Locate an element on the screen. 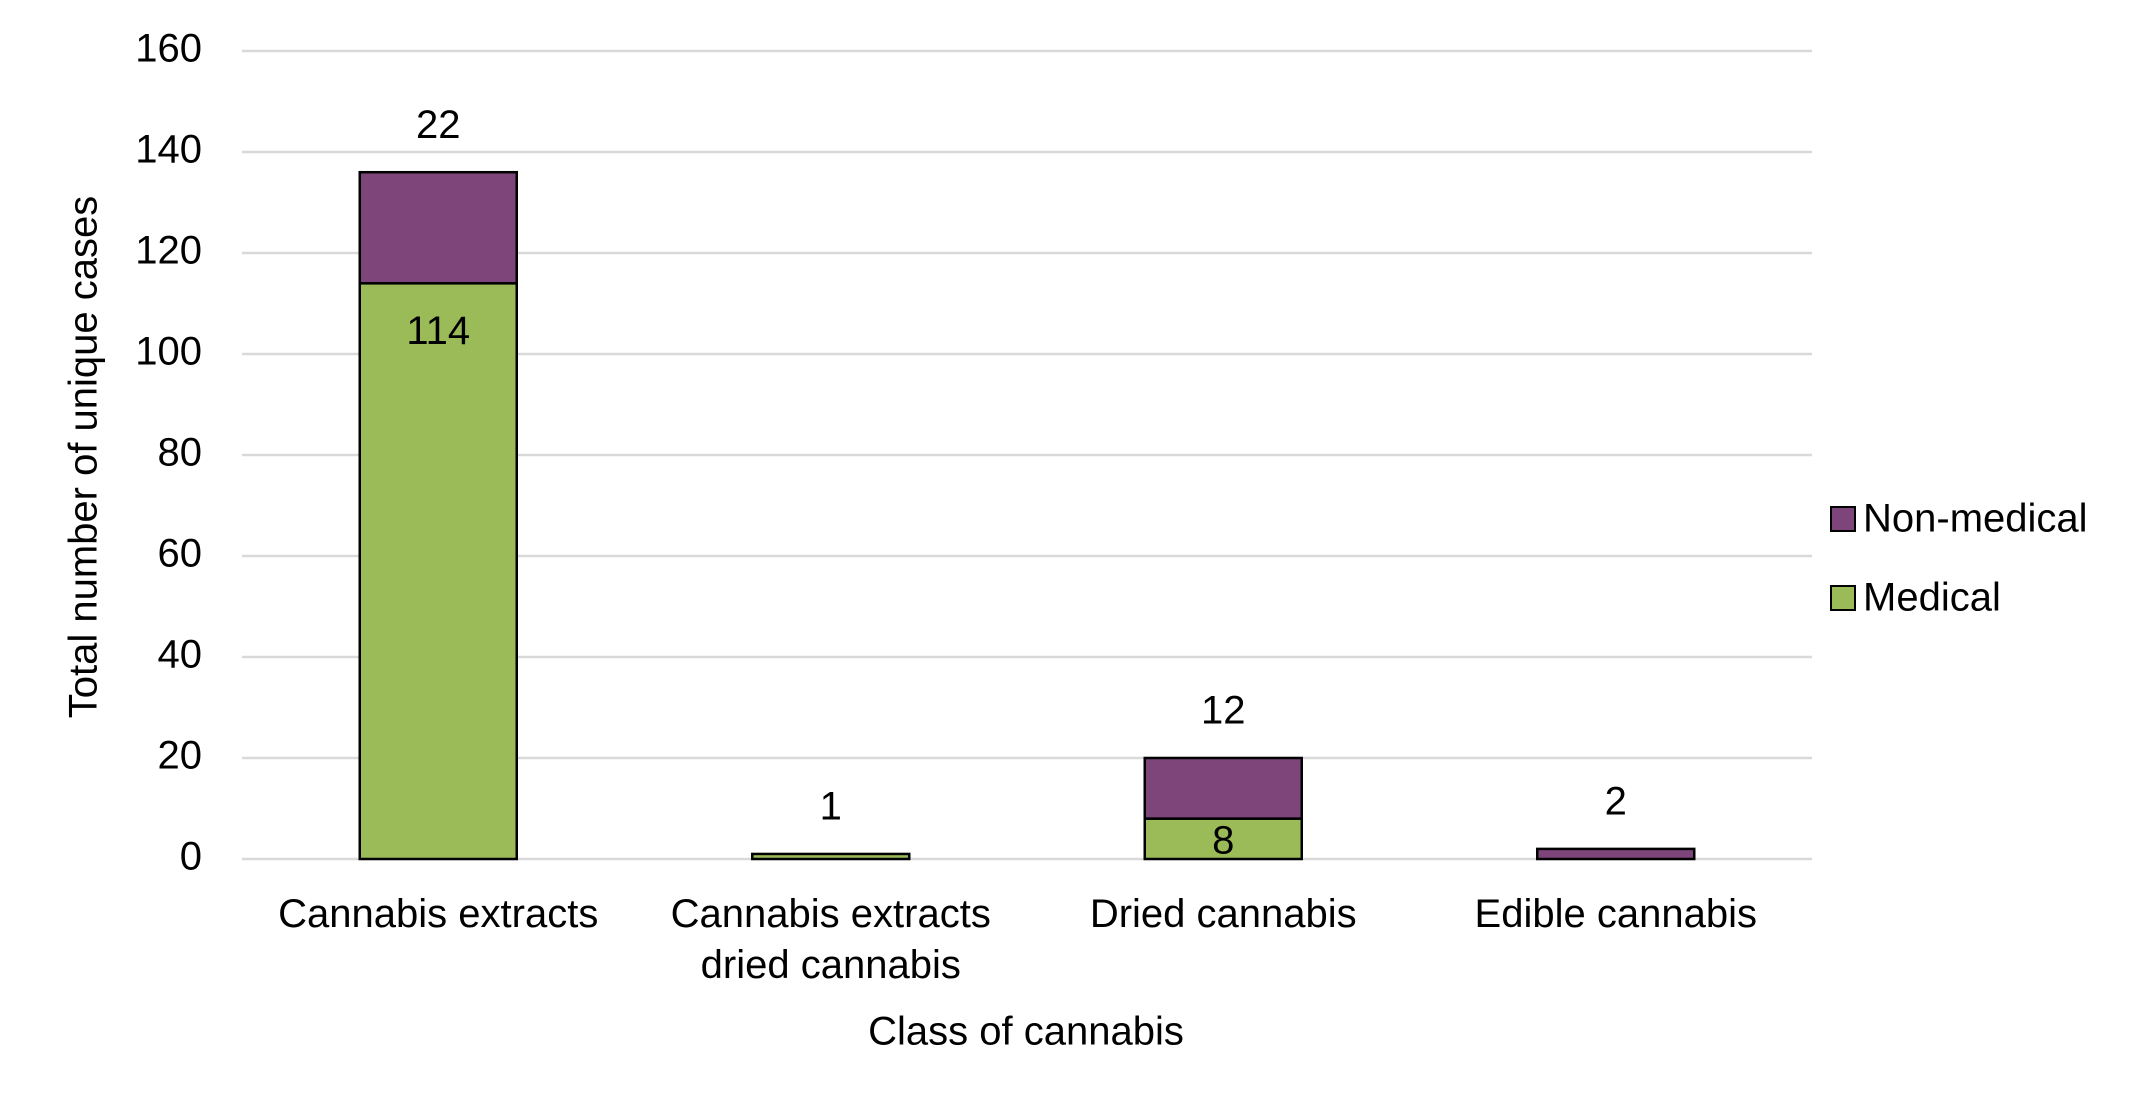  legend-label: Medical is located at coordinates (1932, 598).